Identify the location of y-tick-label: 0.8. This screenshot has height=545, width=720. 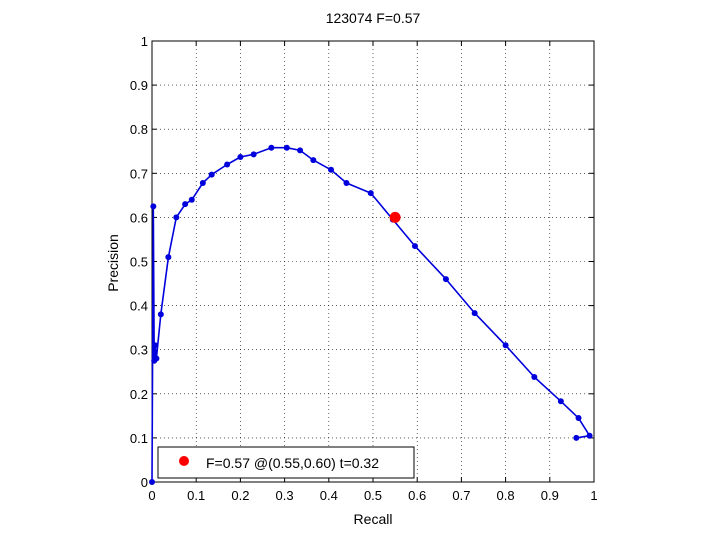
(139, 129).